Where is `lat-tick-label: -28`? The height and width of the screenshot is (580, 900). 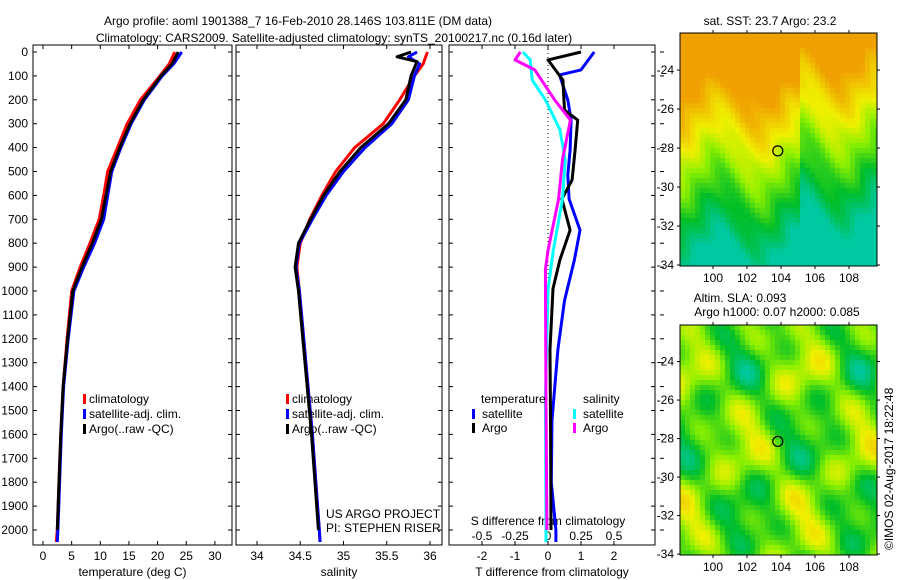
lat-tick-label: -28 is located at coordinates (666, 148).